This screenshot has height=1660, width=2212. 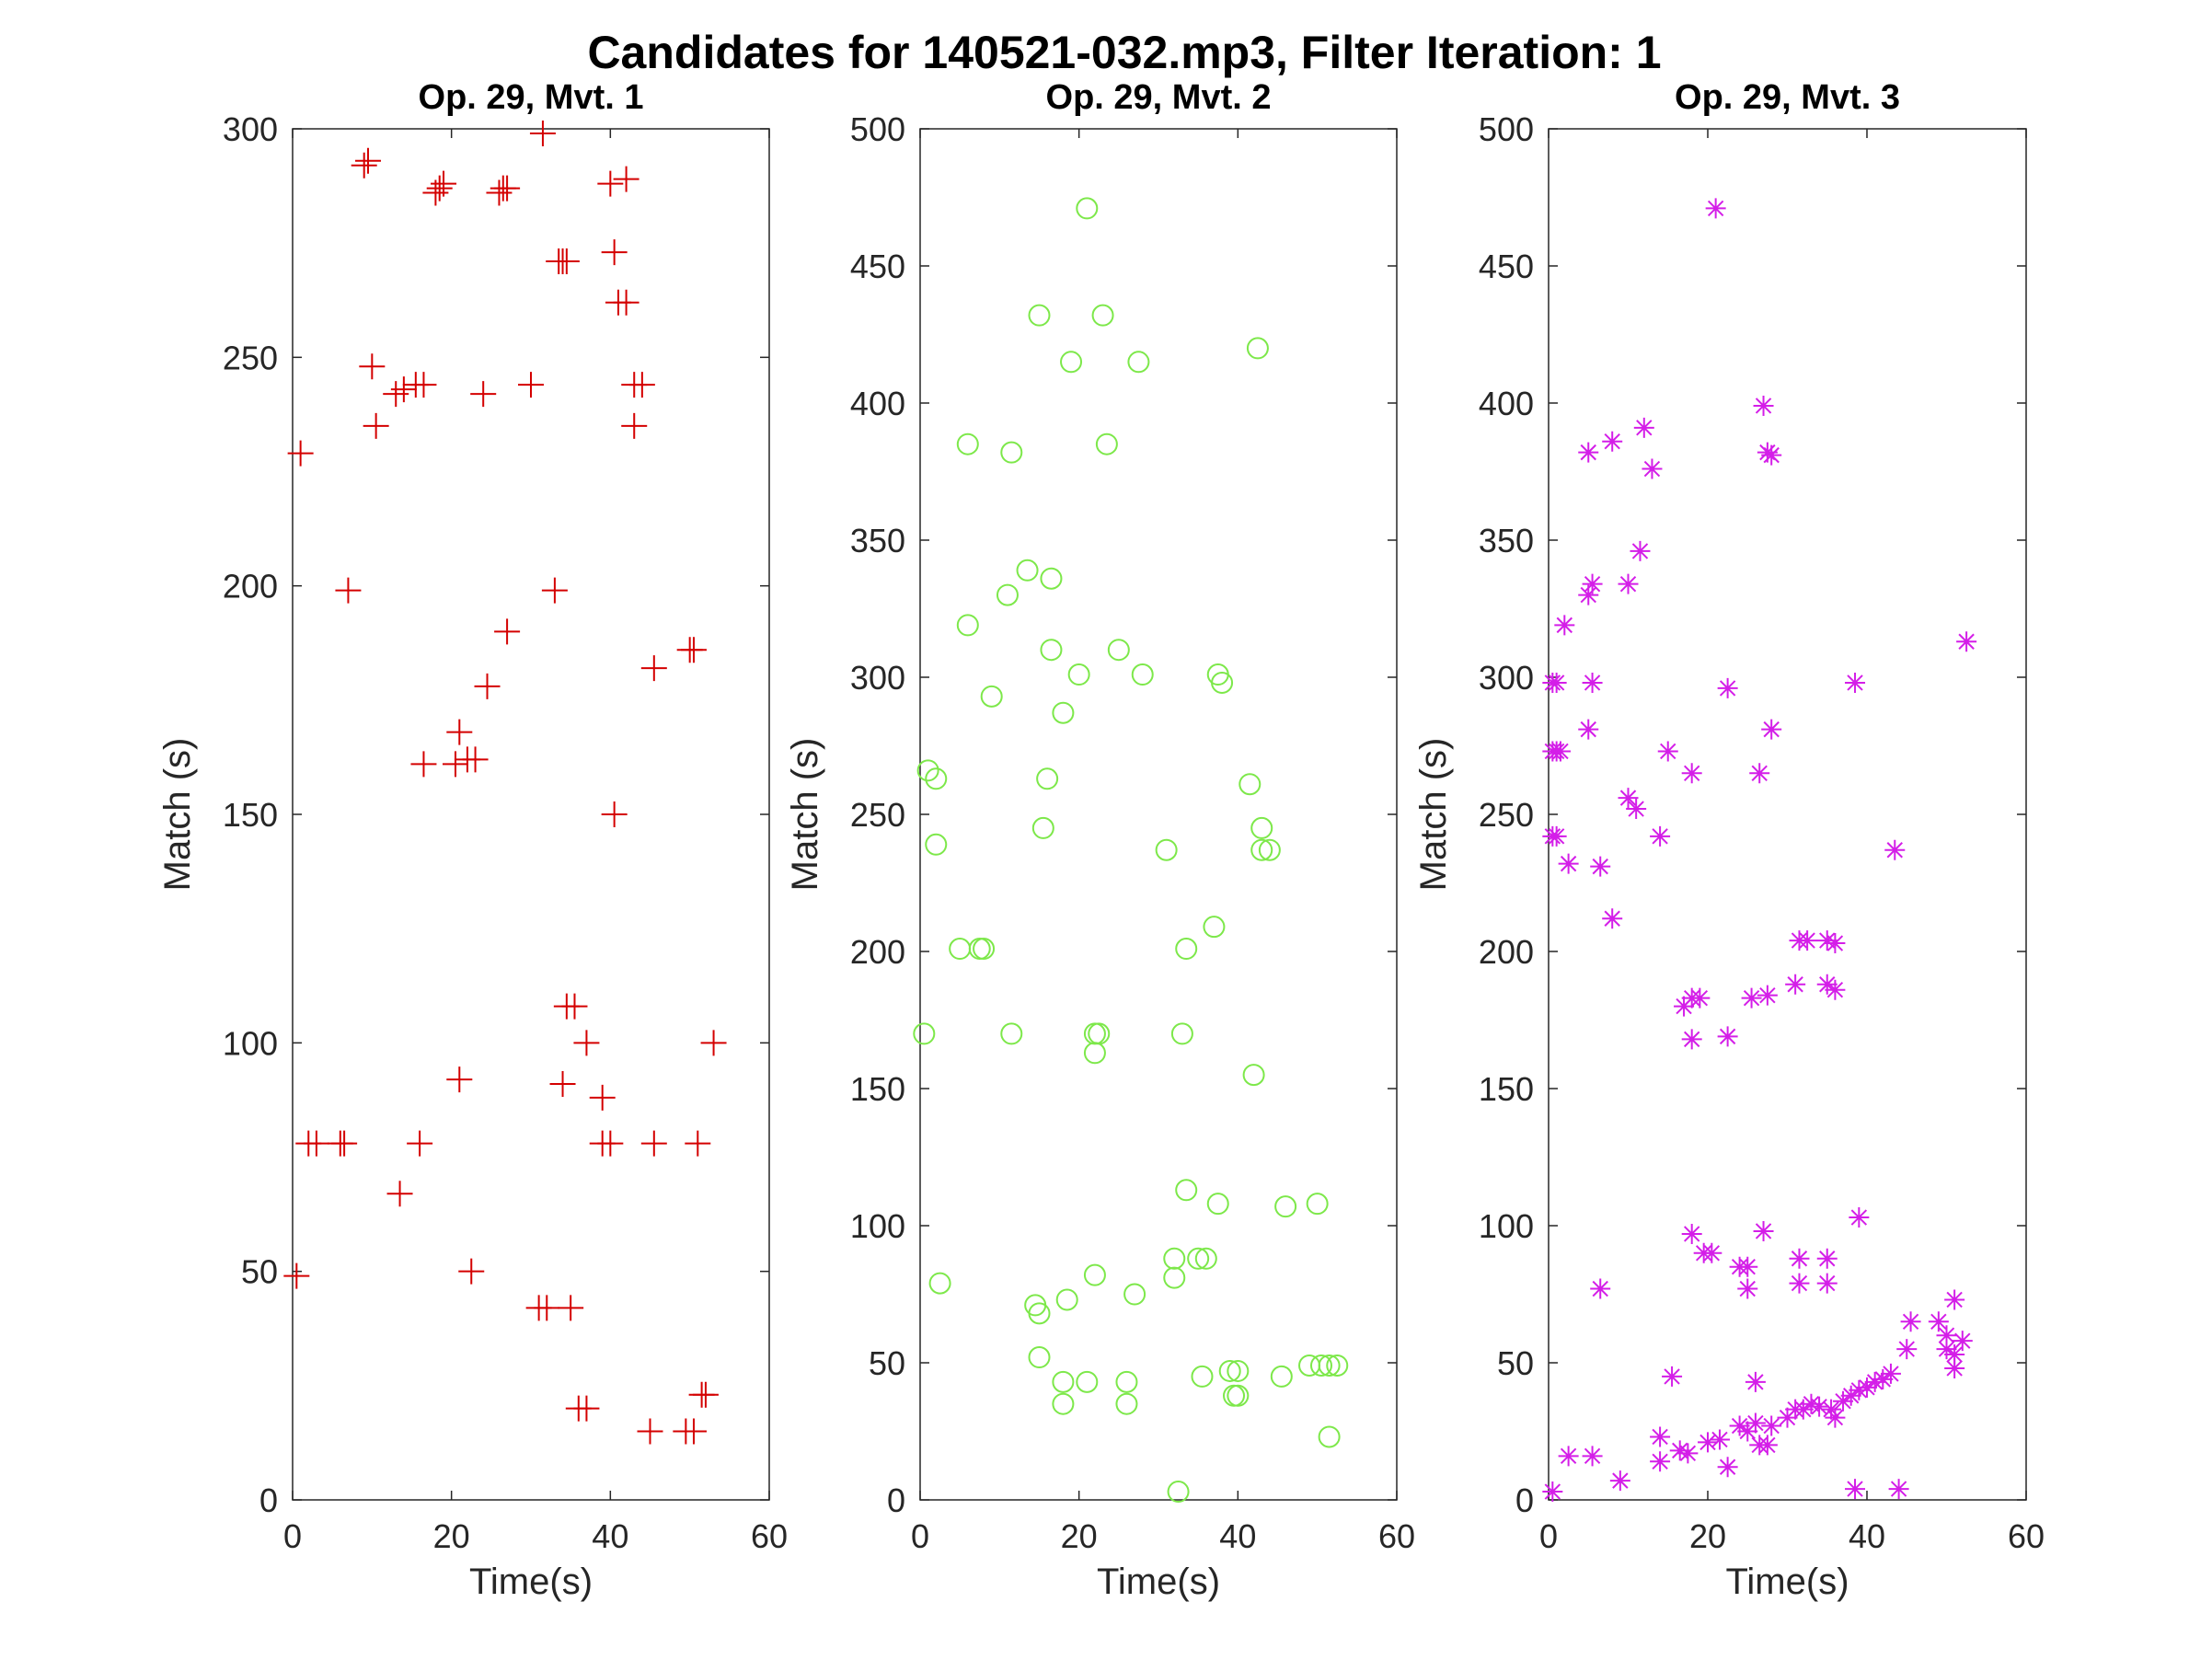 I want to click on subplot-title: Op. 29, Mvt. 2, so click(x=1159, y=97).